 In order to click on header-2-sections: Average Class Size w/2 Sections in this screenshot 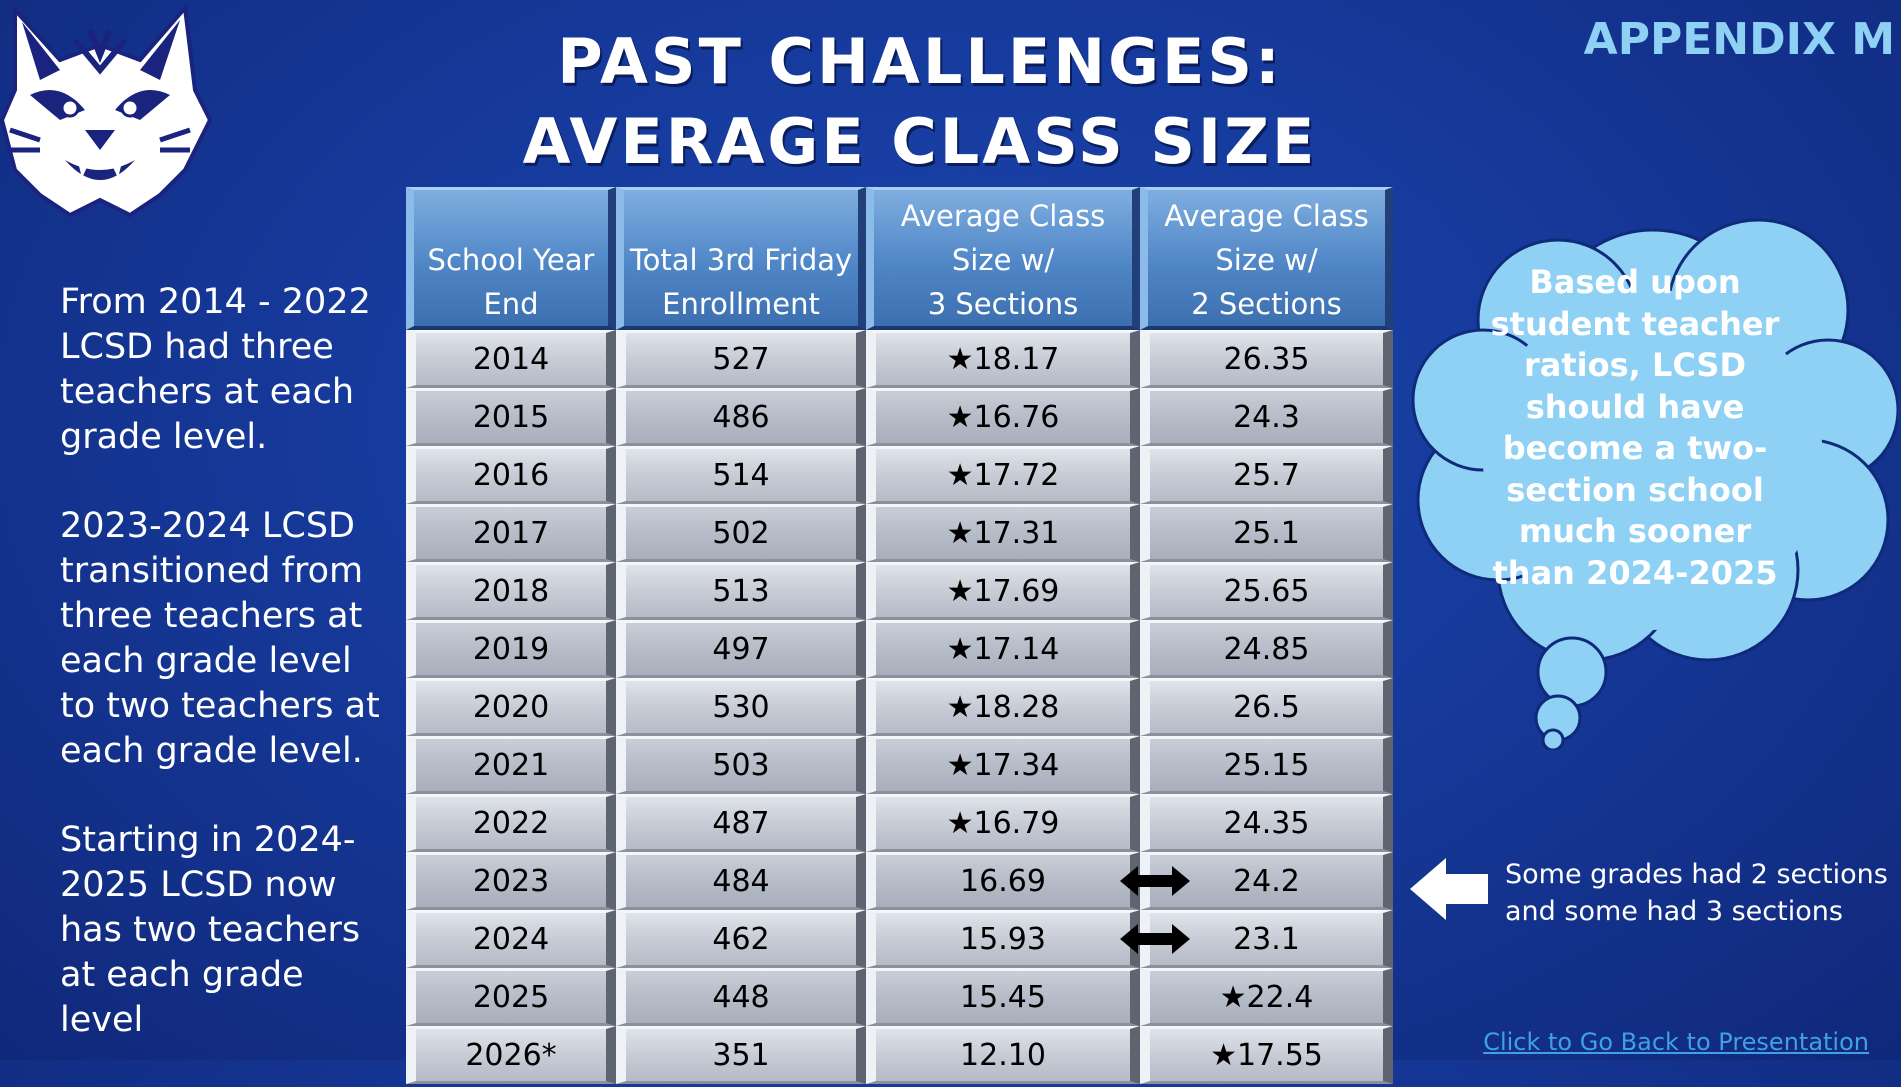, I will do `click(1266, 258)`.